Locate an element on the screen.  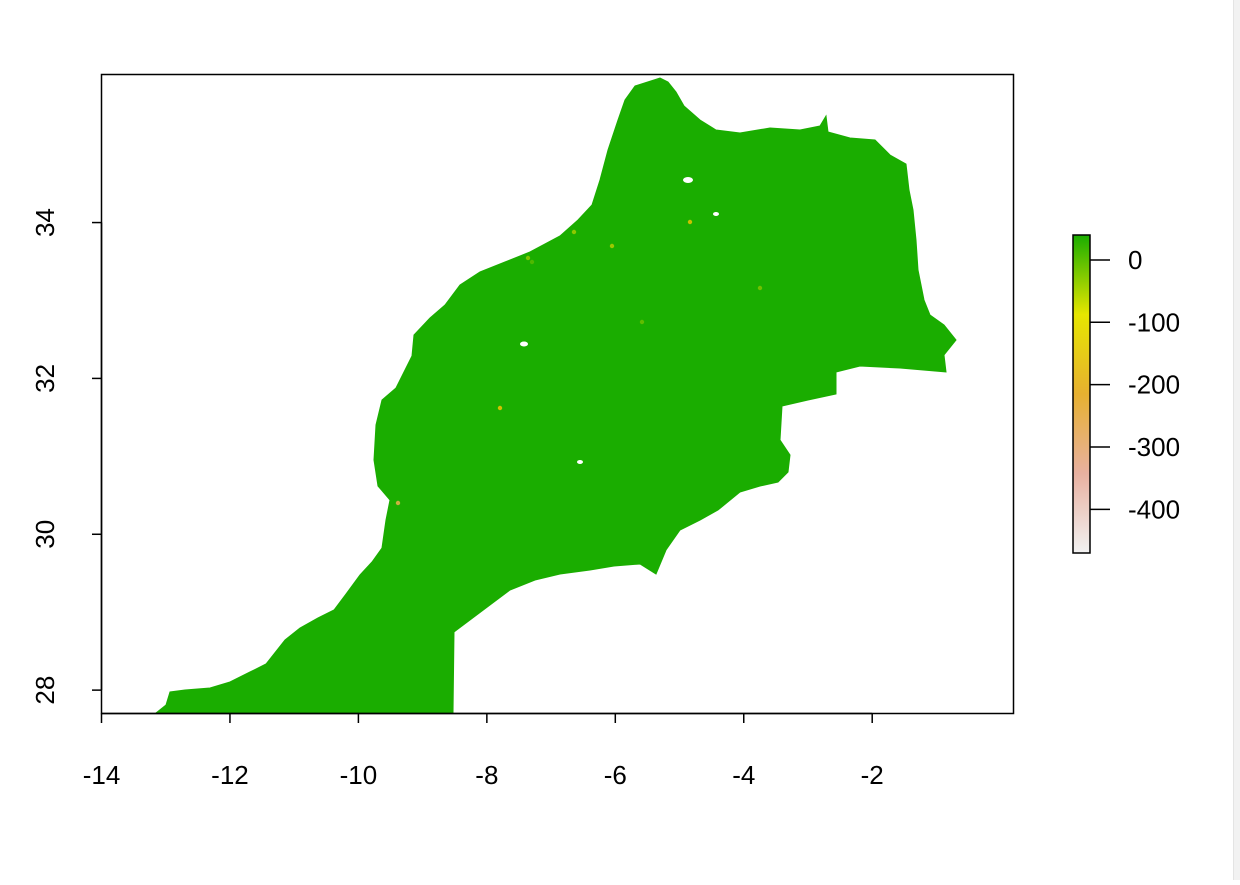
x-tick-label: -10 is located at coordinates (359, 775).